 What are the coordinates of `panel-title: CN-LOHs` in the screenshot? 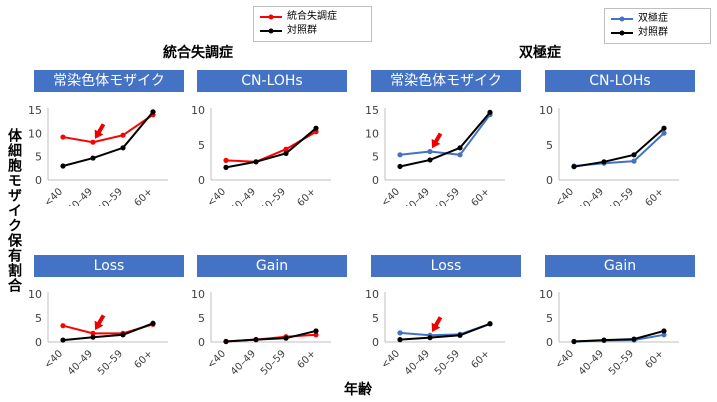 It's located at (620, 81).